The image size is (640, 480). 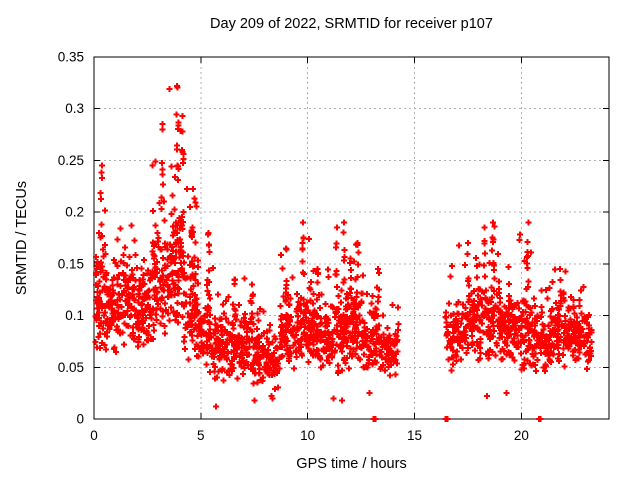 What do you see at coordinates (414, 435) in the screenshot?
I see `x-tick-label: 15` at bounding box center [414, 435].